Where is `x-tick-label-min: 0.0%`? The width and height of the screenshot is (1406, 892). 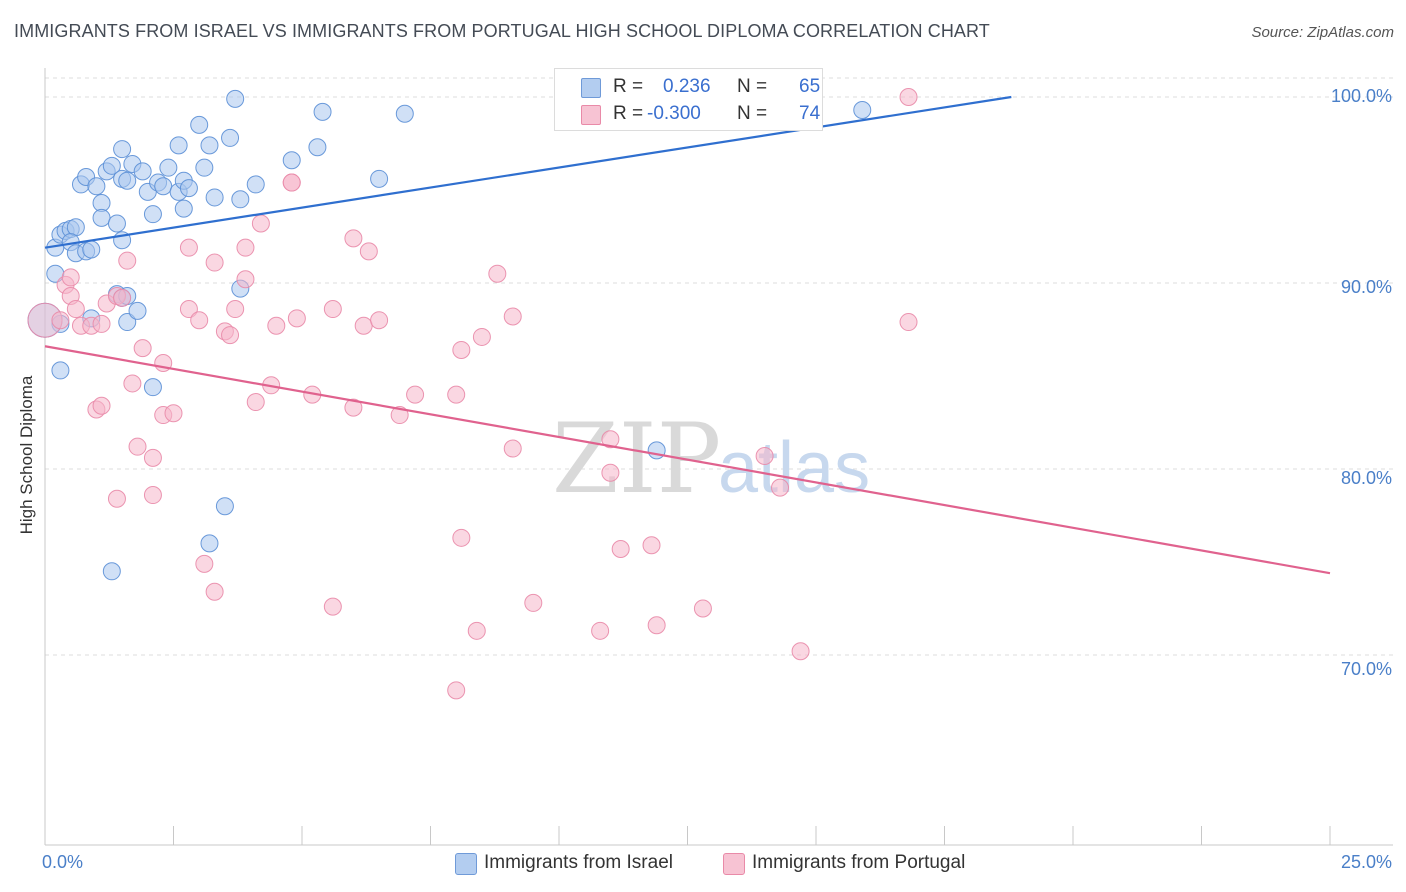 x-tick-label-min: 0.0% is located at coordinates (63, 862).